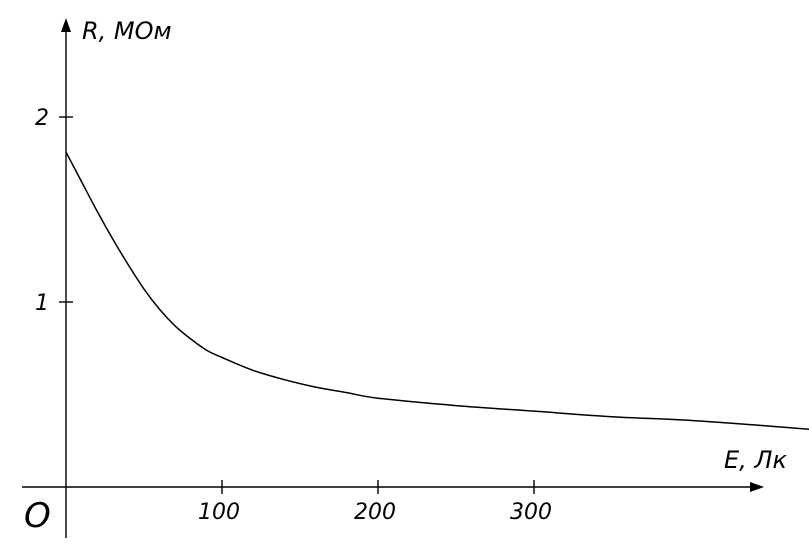 The height and width of the screenshot is (547, 809). Describe the element at coordinates (219, 512) in the screenshot. I see `x-tick-label: 100` at that location.